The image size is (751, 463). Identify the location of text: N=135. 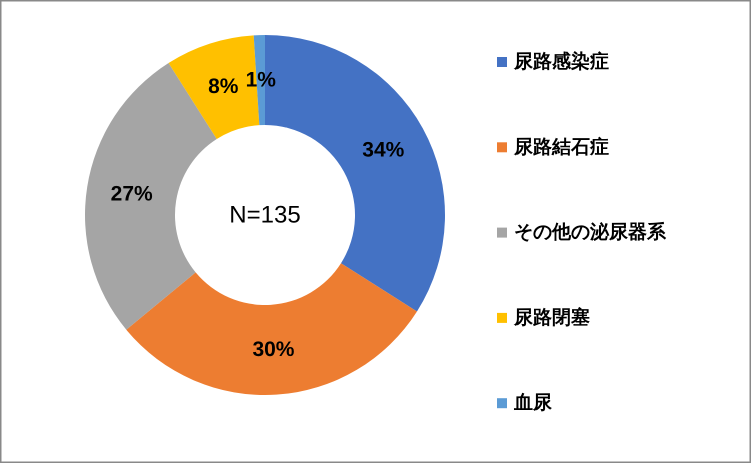
(265, 215).